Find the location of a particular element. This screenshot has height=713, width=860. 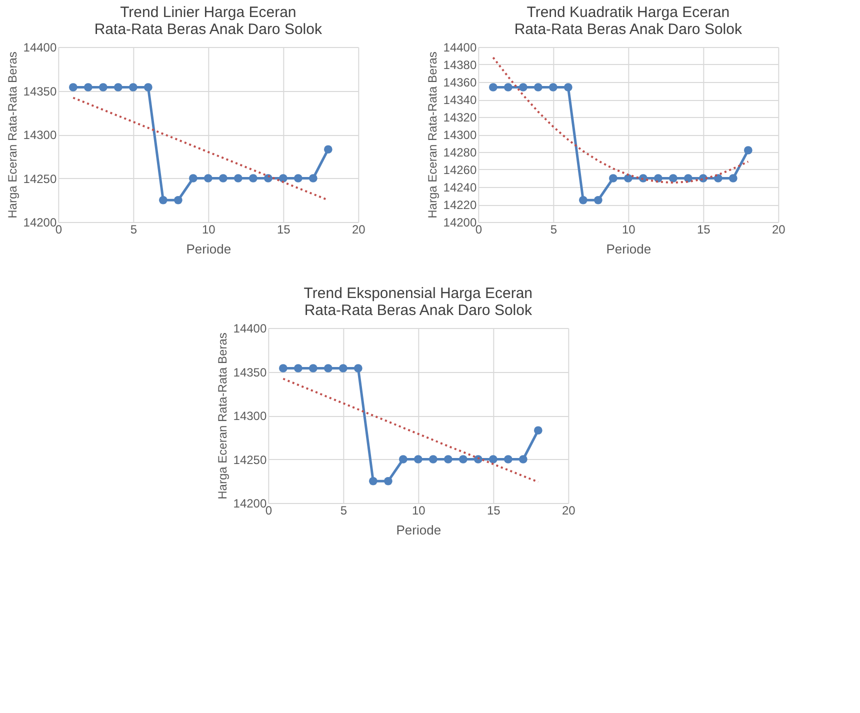

y-tick-label: 14320 is located at coordinates (460, 117).